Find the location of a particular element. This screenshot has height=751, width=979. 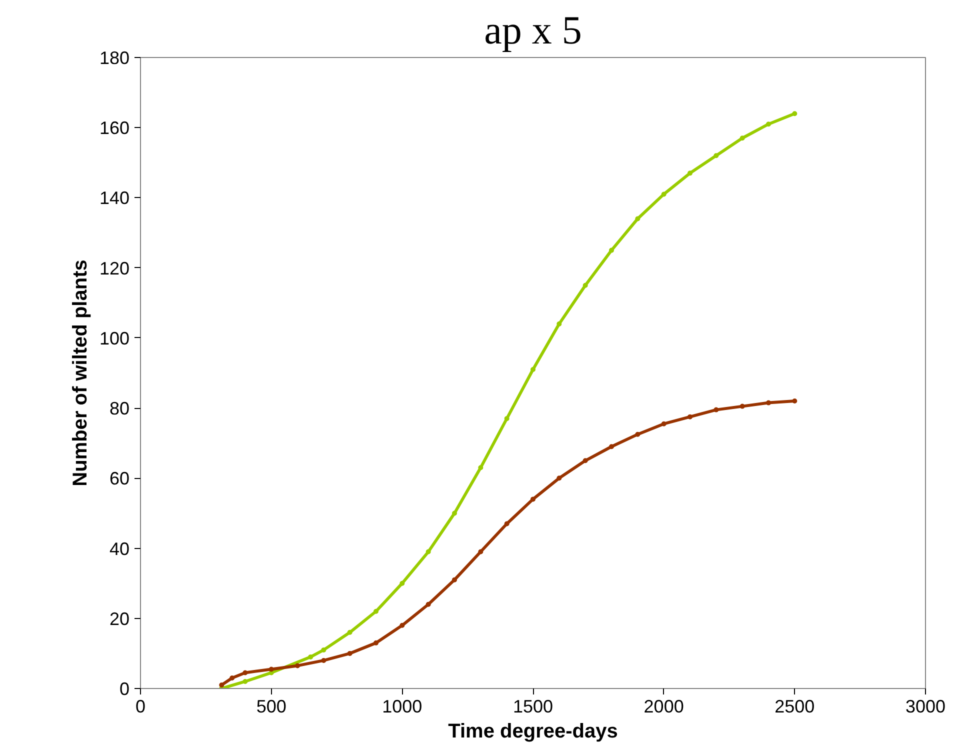

y-tick-label: 40 is located at coordinates (119, 548).